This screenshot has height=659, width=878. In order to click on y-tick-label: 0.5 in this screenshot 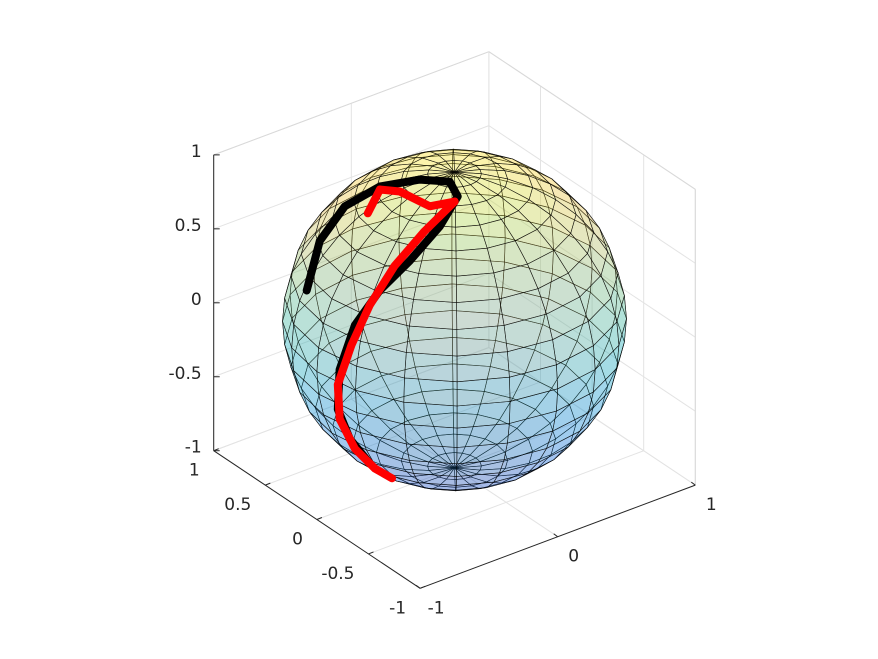, I will do `click(237, 505)`.